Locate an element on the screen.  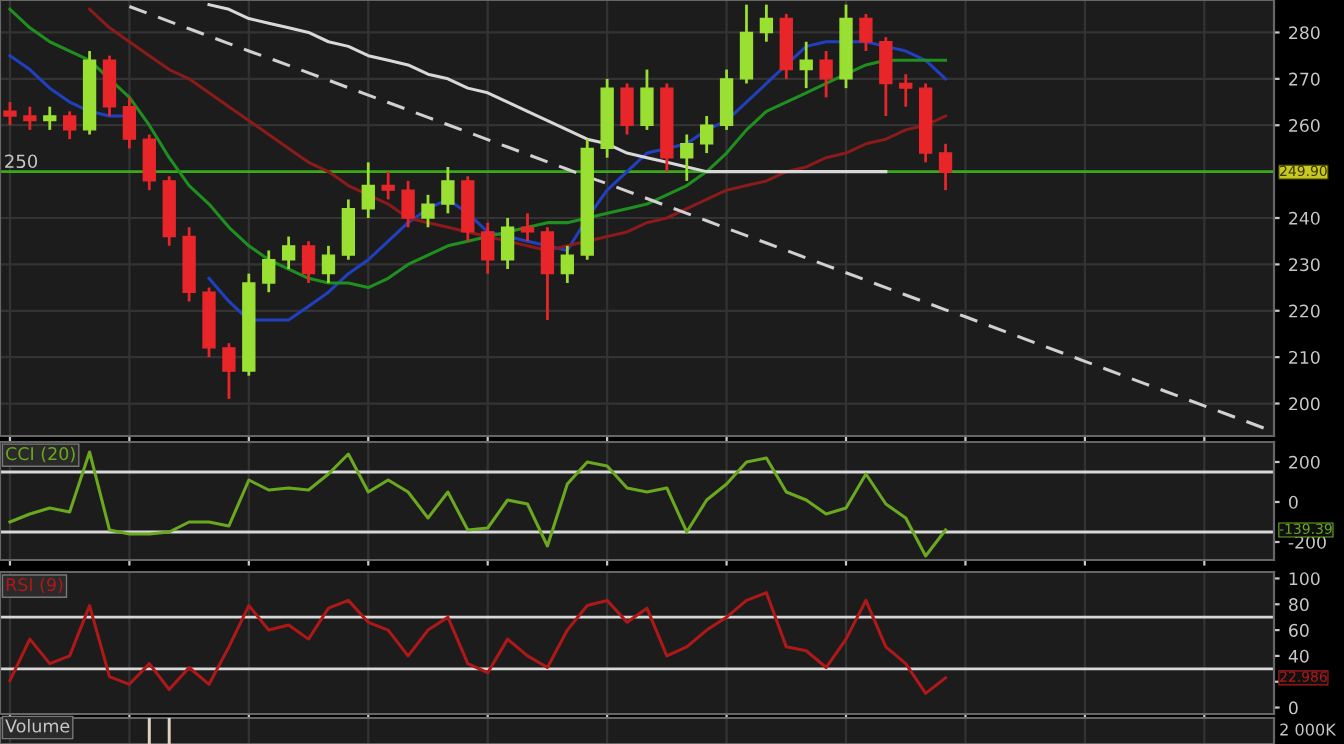
y-tick-label: 270 is located at coordinates (1304, 79).